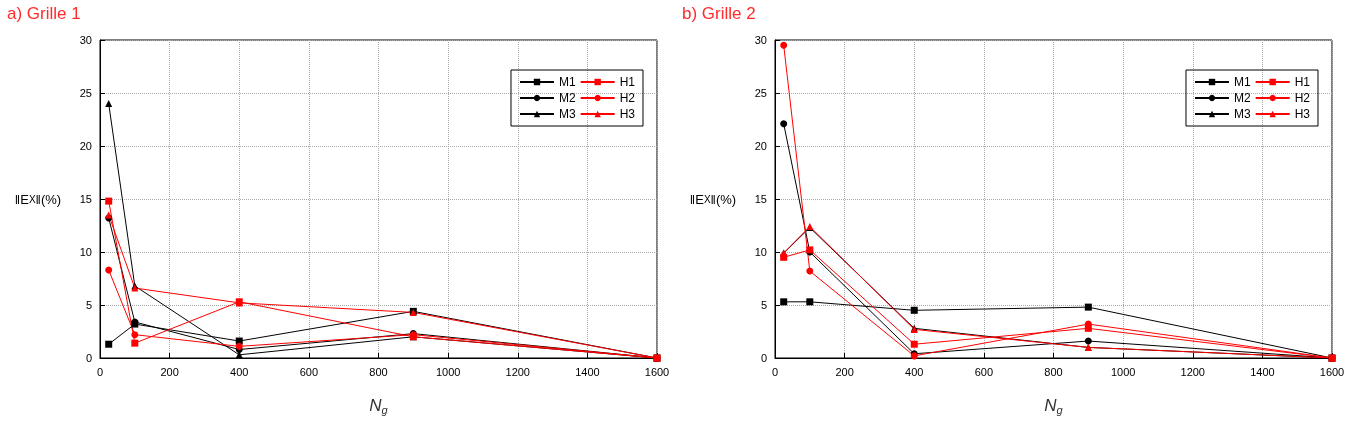  What do you see at coordinates (44, 13) in the screenshot?
I see `chart-title: a) Grille 1` at bounding box center [44, 13].